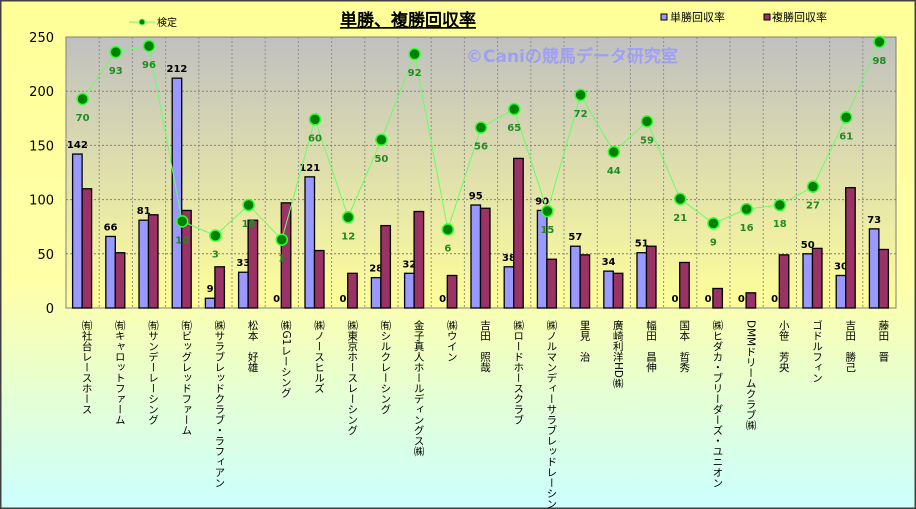 The width and height of the screenshot is (916, 509). What do you see at coordinates (481, 147) in the screenshot?
I see `line-data-label: 56` at bounding box center [481, 147].